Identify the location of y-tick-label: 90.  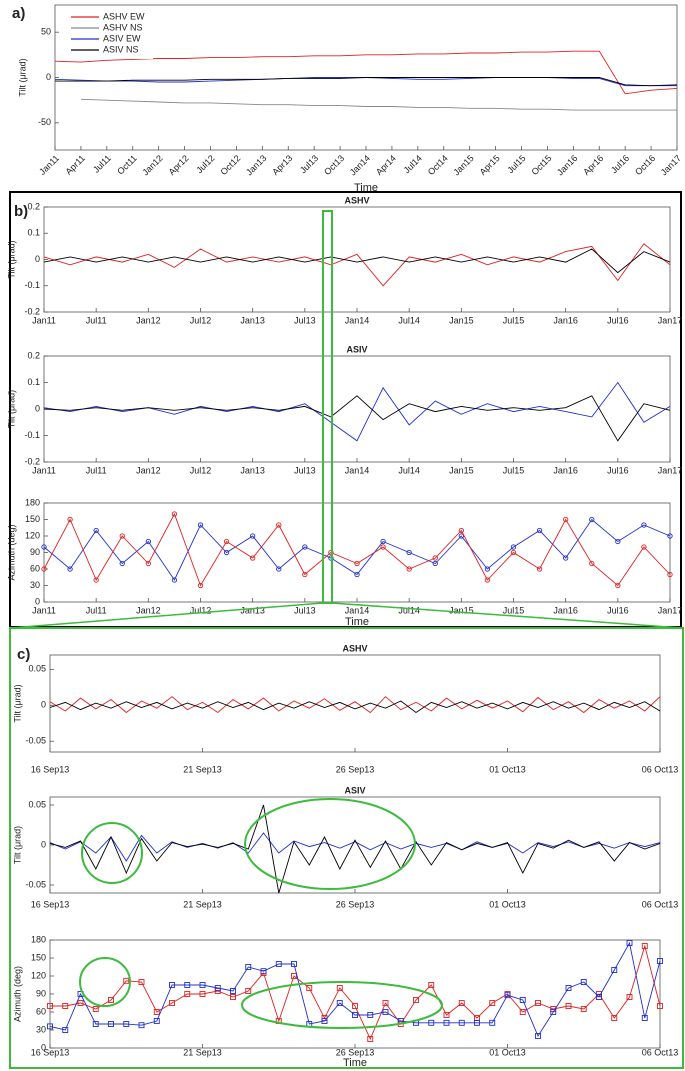
(35, 552).